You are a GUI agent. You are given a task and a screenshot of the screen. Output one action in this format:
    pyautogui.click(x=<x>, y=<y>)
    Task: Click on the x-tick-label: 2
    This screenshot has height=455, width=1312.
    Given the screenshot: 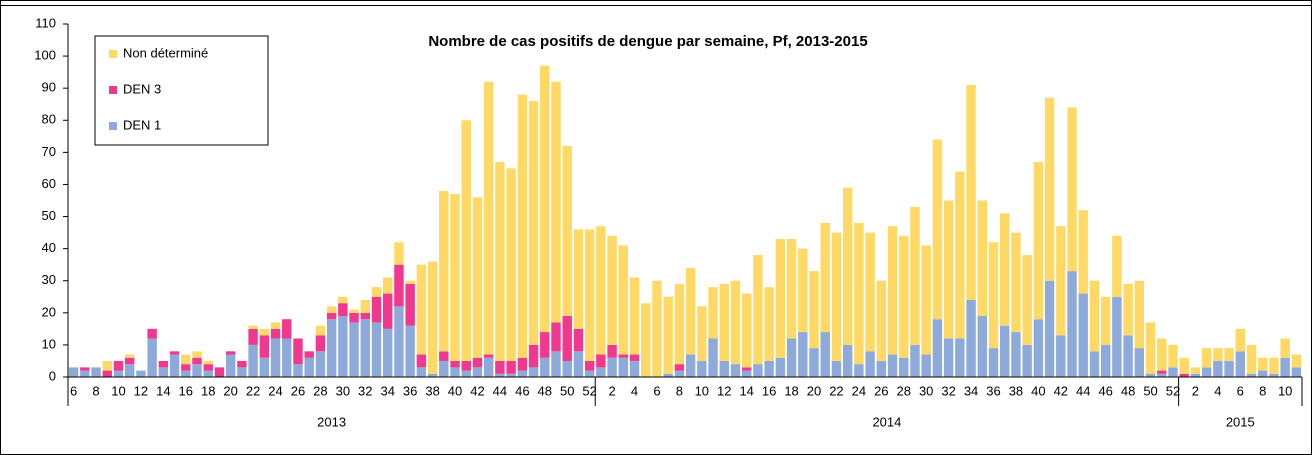 What is the action you would take?
    pyautogui.click(x=1195, y=390)
    